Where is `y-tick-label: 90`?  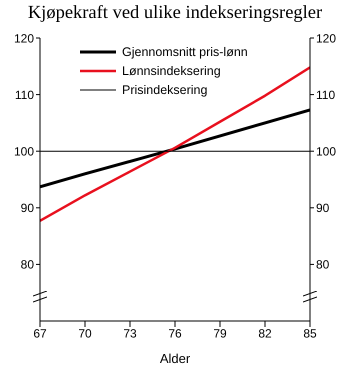 y-tick-label: 90 is located at coordinates (27, 208).